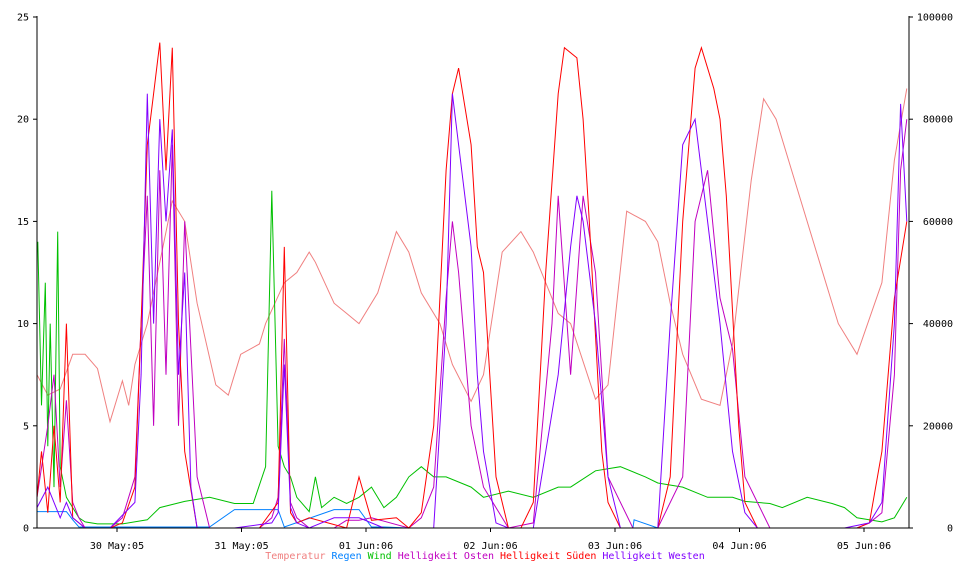  What do you see at coordinates (379, 556) in the screenshot?
I see `legend-item-wind: Wind` at bounding box center [379, 556].